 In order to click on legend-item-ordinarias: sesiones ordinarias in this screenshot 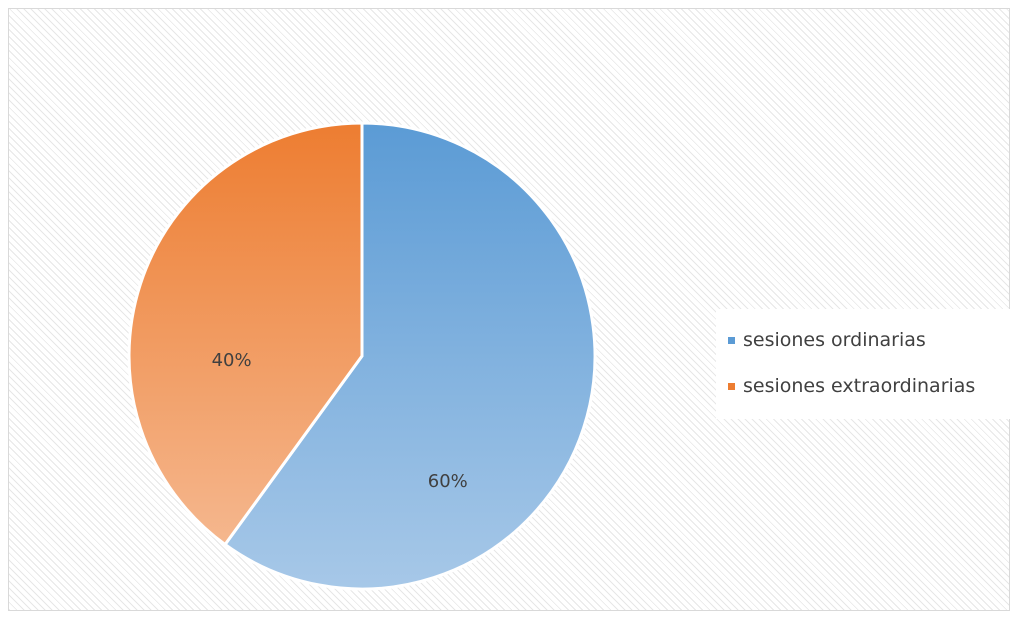, I will do `click(866, 340)`.